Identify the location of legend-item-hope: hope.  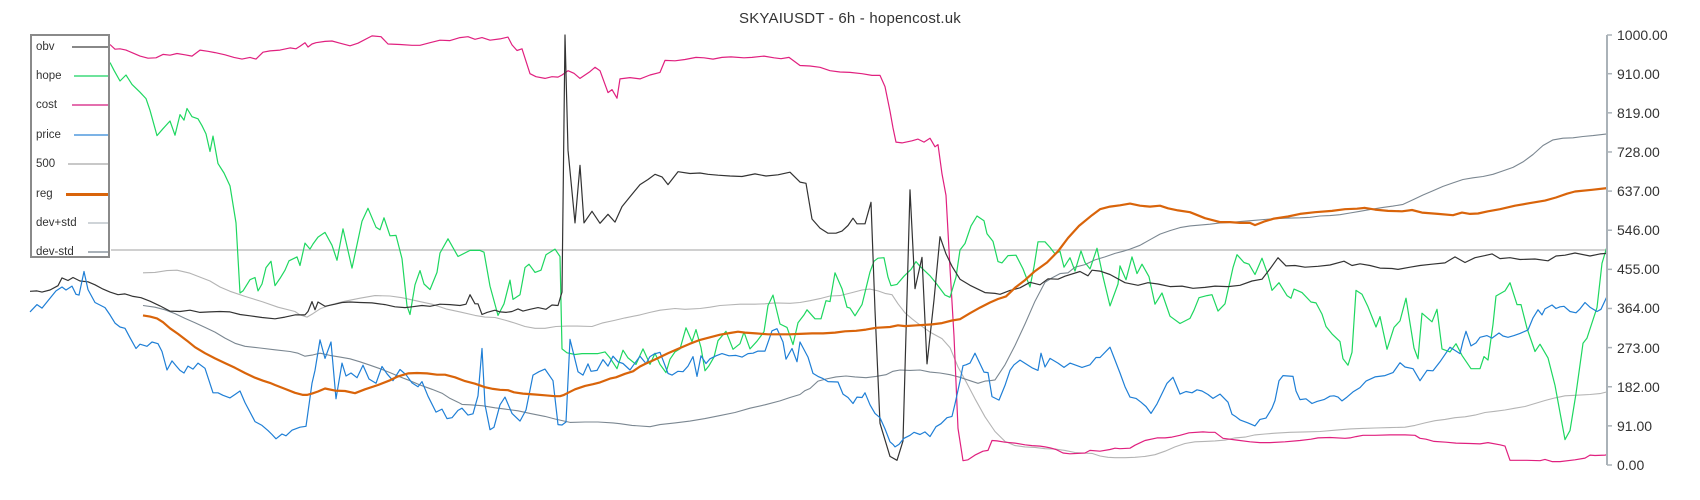
(72, 76).